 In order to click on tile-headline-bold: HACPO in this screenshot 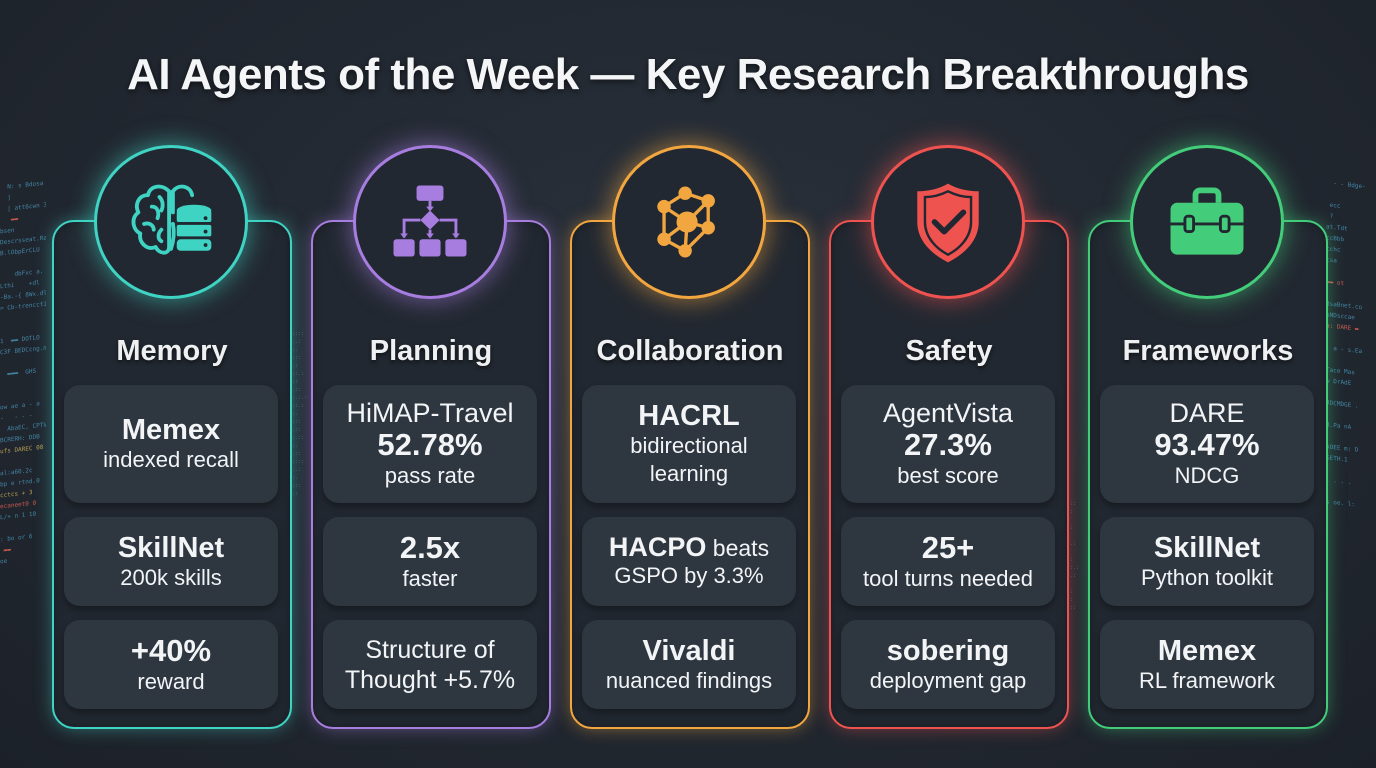, I will do `click(657, 547)`.